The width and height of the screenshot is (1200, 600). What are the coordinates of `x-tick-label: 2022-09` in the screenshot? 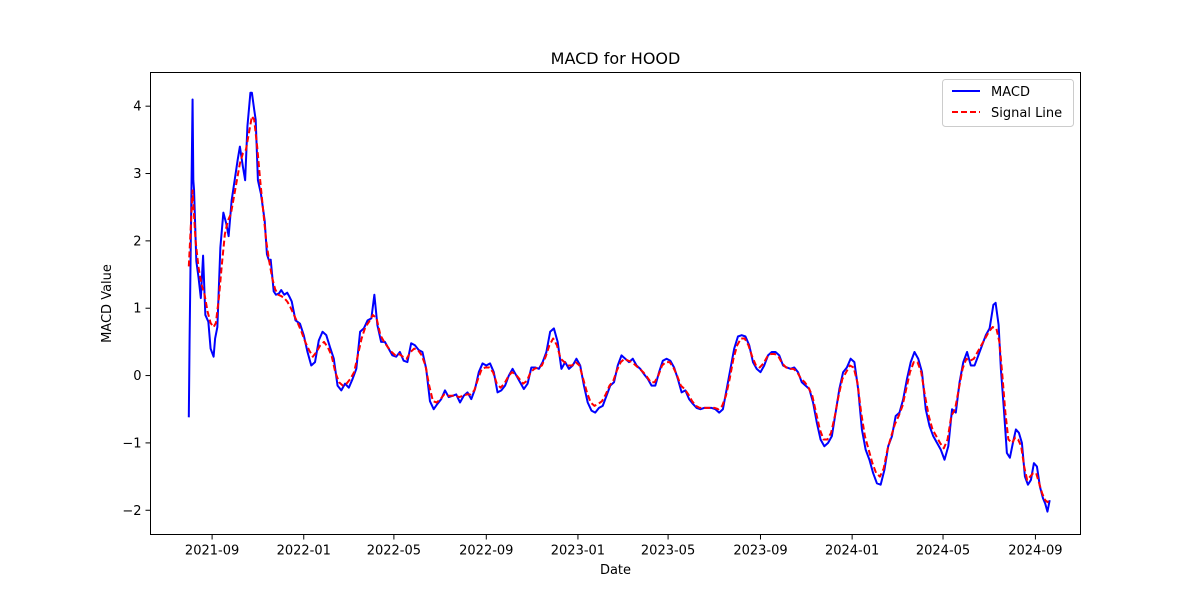 It's located at (486, 551).